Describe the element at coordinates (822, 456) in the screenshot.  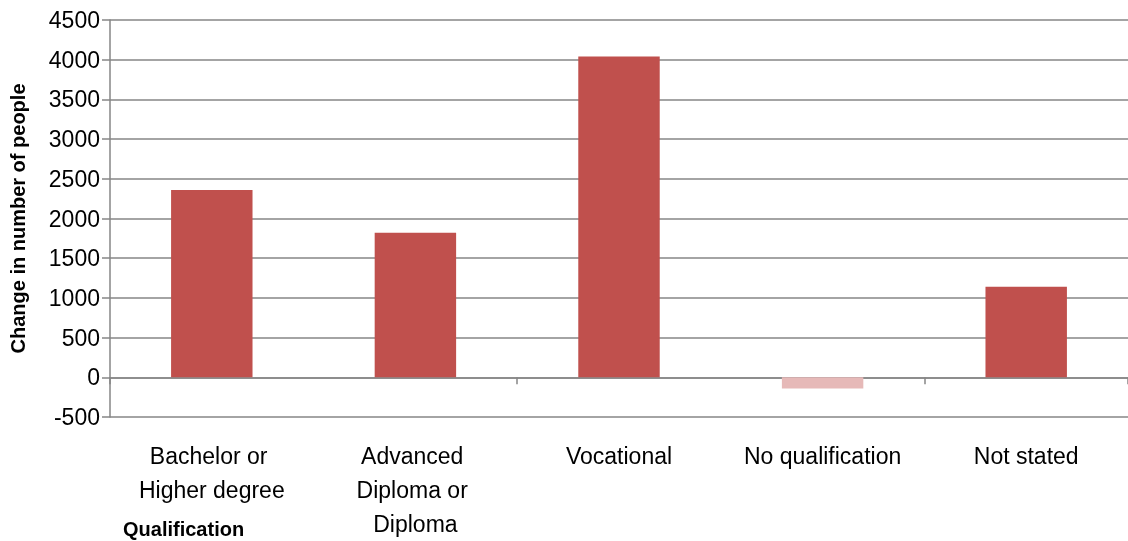
I see `x-tick-label: No qualification` at that location.